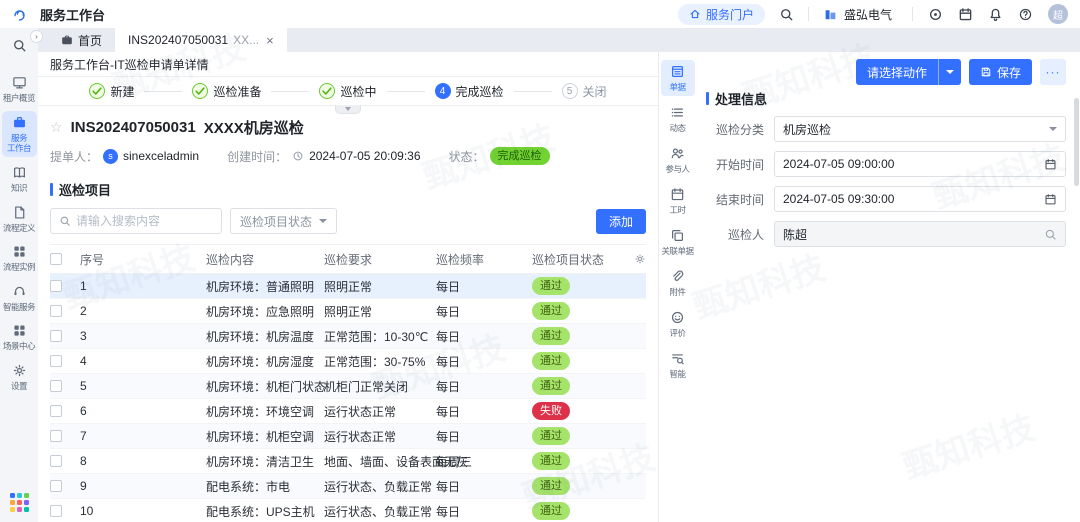 Image resolution: width=1080 pixels, height=522 pixels. Describe the element at coordinates (677, 251) in the screenshot. I see `side-tab-label: 关联单据` at that location.